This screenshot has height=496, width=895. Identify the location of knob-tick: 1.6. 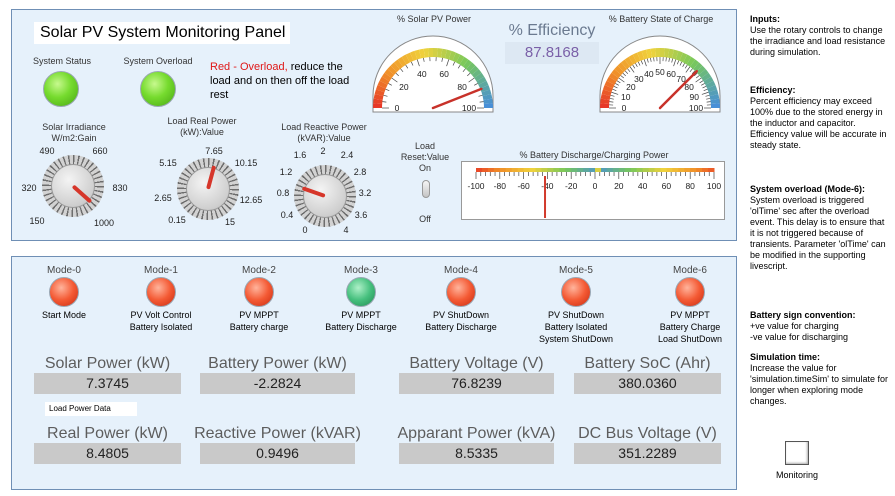
(300, 155).